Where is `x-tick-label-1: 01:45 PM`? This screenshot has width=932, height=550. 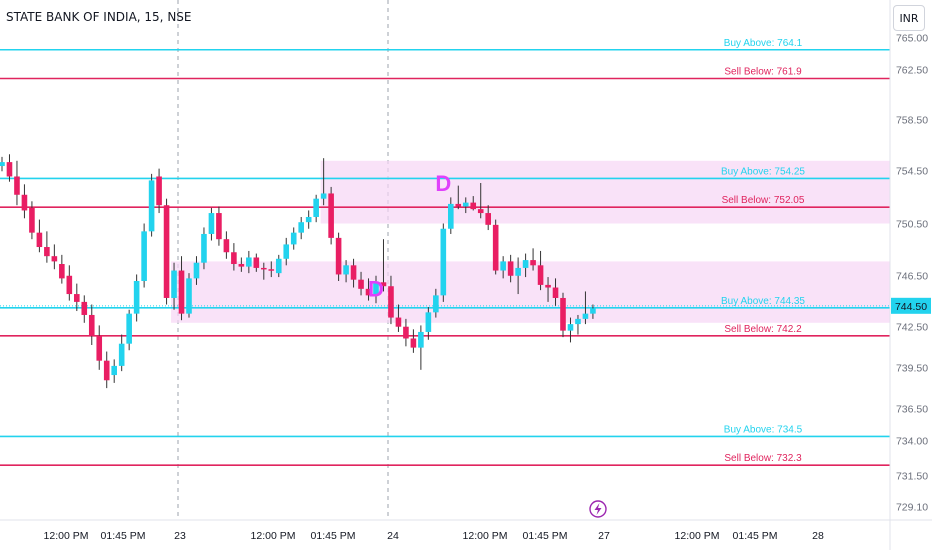 x-tick-label-1: 01:45 PM is located at coordinates (123, 536).